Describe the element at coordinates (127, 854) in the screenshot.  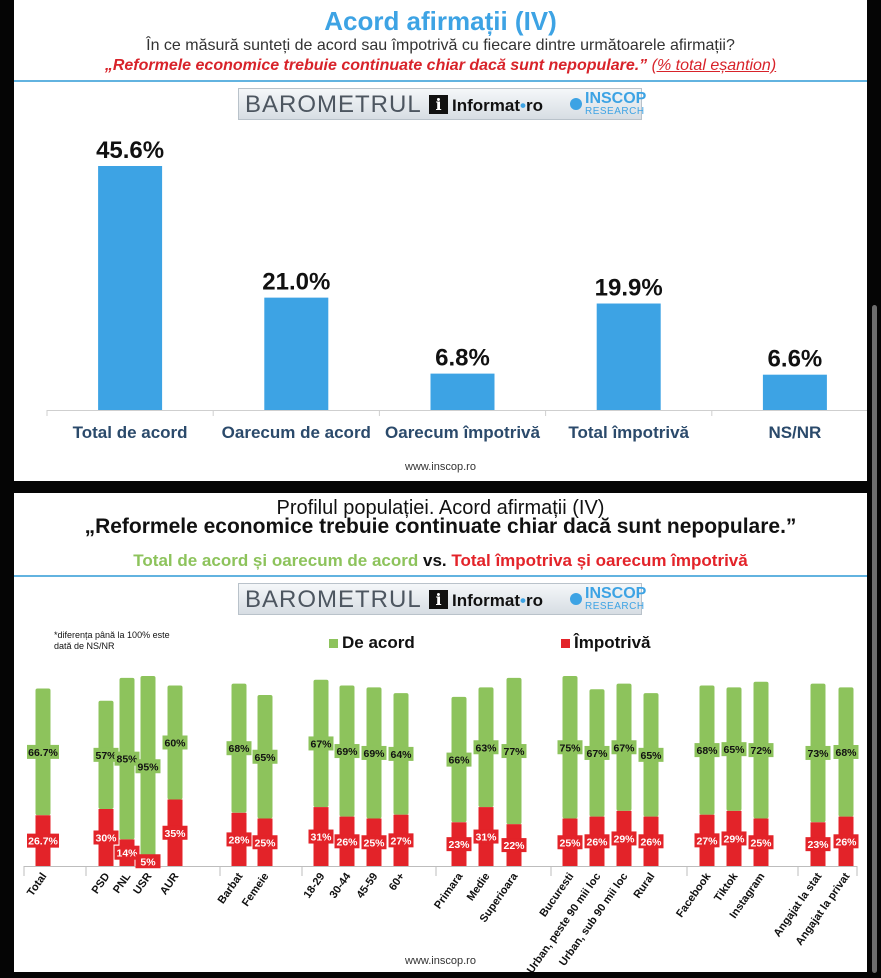
I see `against-label-1-1: 14%` at that location.